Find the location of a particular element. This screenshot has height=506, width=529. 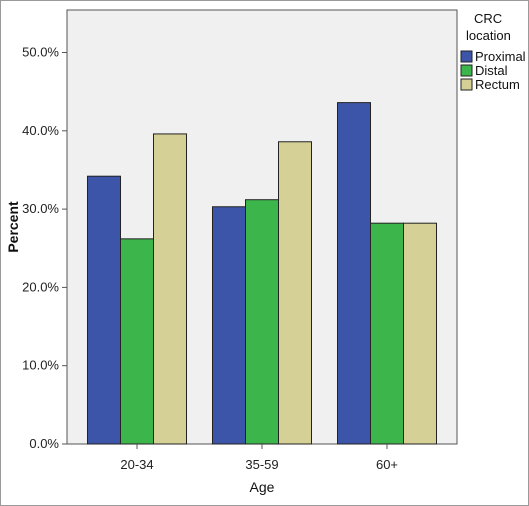

x-tick-label: 20-34 is located at coordinates (136, 464).